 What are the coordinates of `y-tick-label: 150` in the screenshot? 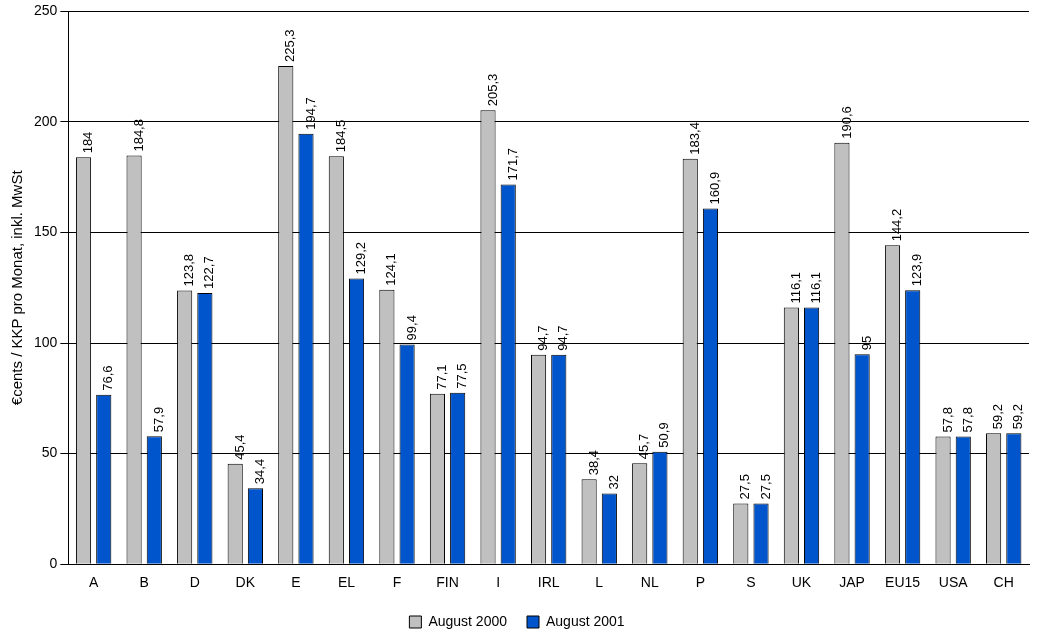 It's located at (46, 231).